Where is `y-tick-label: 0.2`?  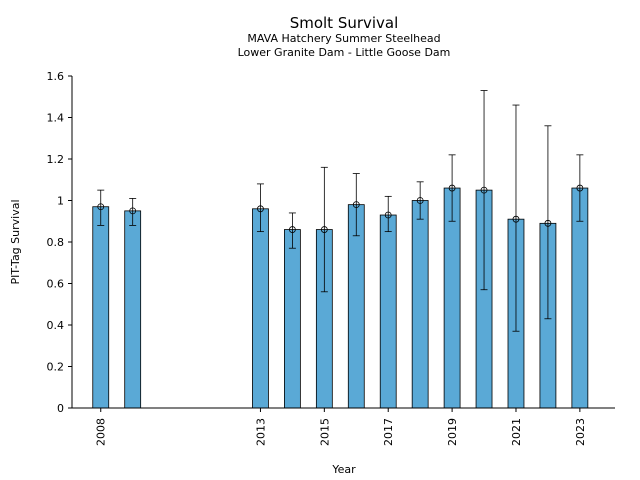
y-tick-label: 0.2 is located at coordinates (56, 367).